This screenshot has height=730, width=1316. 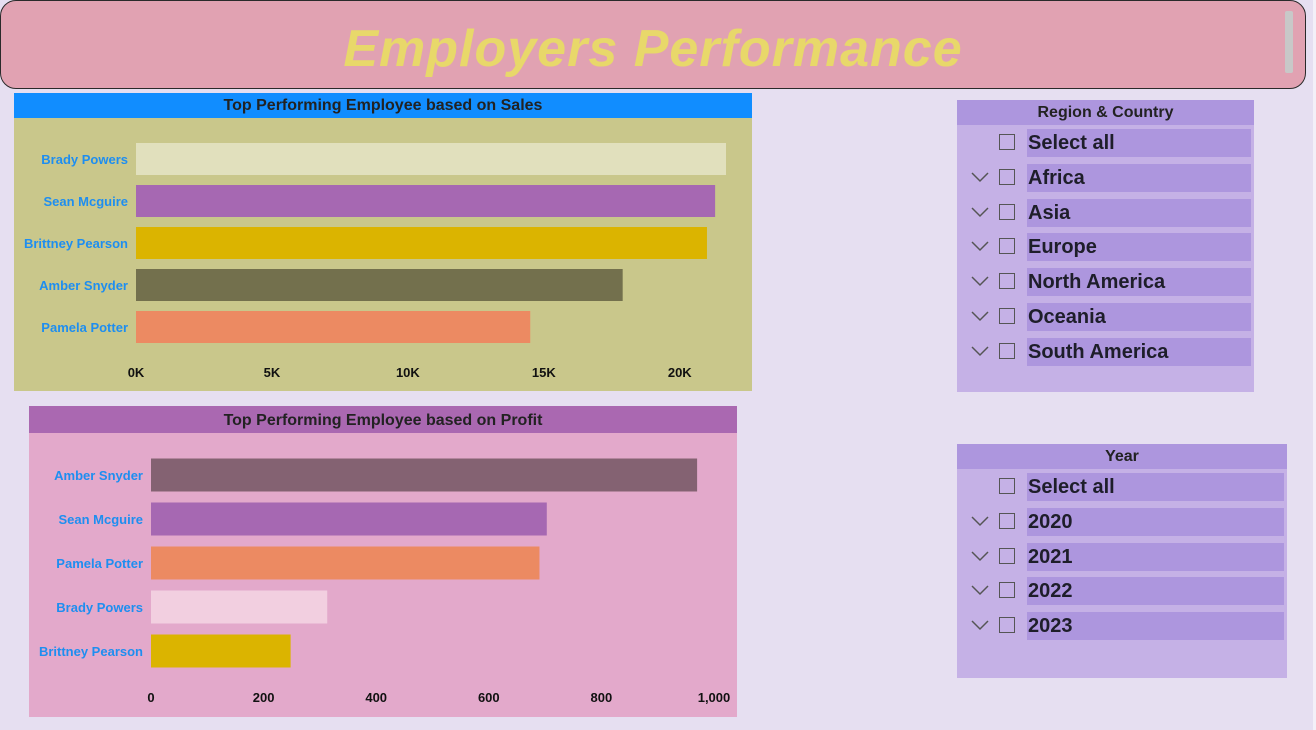 I want to click on region-item-label: Select all, so click(x=1139, y=143).